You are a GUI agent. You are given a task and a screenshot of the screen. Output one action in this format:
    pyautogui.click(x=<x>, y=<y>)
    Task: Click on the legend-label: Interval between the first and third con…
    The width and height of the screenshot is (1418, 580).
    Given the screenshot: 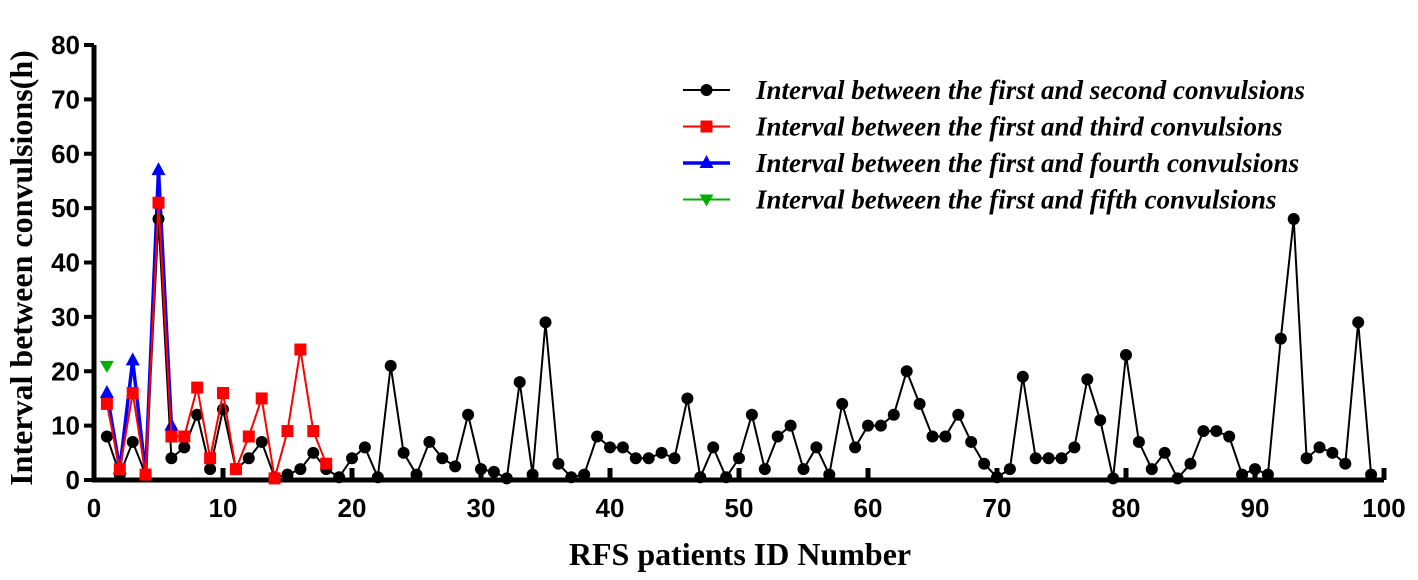 What is the action you would take?
    pyautogui.click(x=1019, y=127)
    